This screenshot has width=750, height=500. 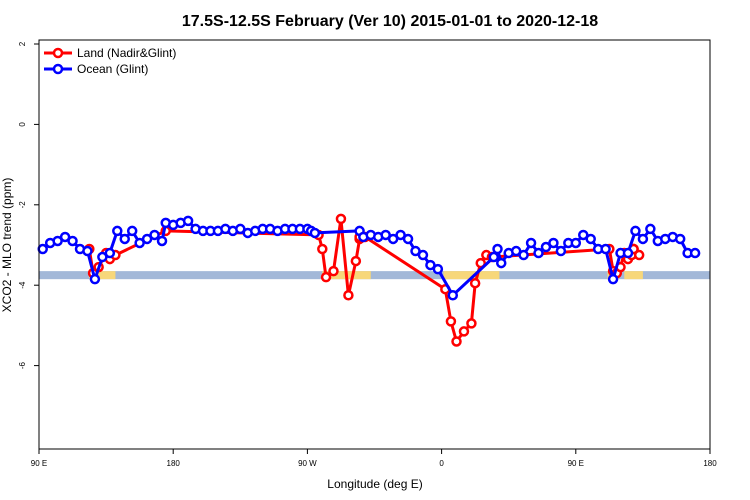 I want to click on y-tick-label-1: 0, so click(x=22, y=124).